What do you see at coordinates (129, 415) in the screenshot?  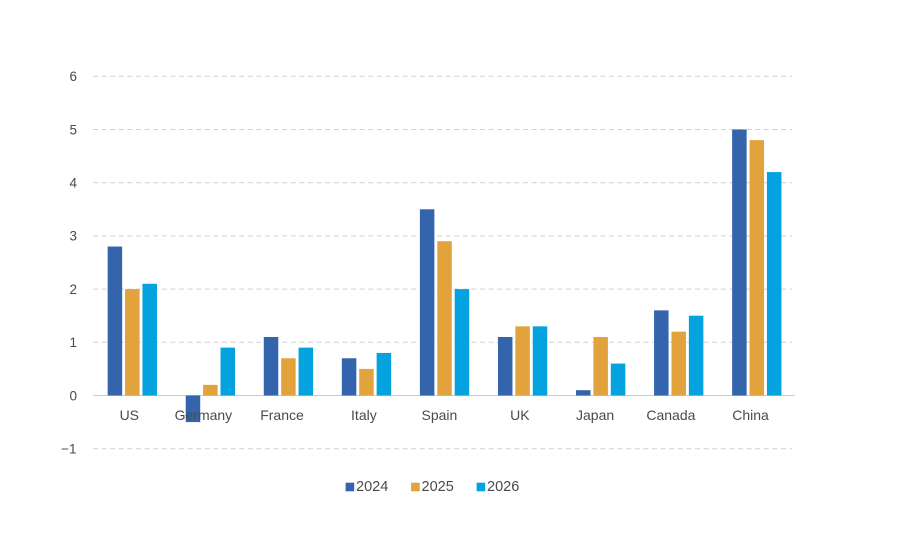 I see `svg-text: US` at bounding box center [129, 415].